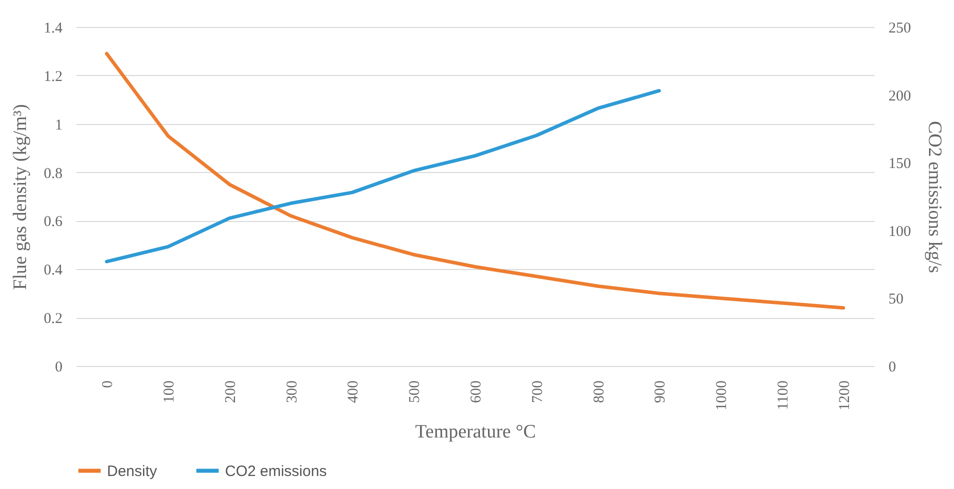 The height and width of the screenshot is (489, 954). Describe the element at coordinates (892, 368) in the screenshot. I see `y2-tick-label: 0` at that location.